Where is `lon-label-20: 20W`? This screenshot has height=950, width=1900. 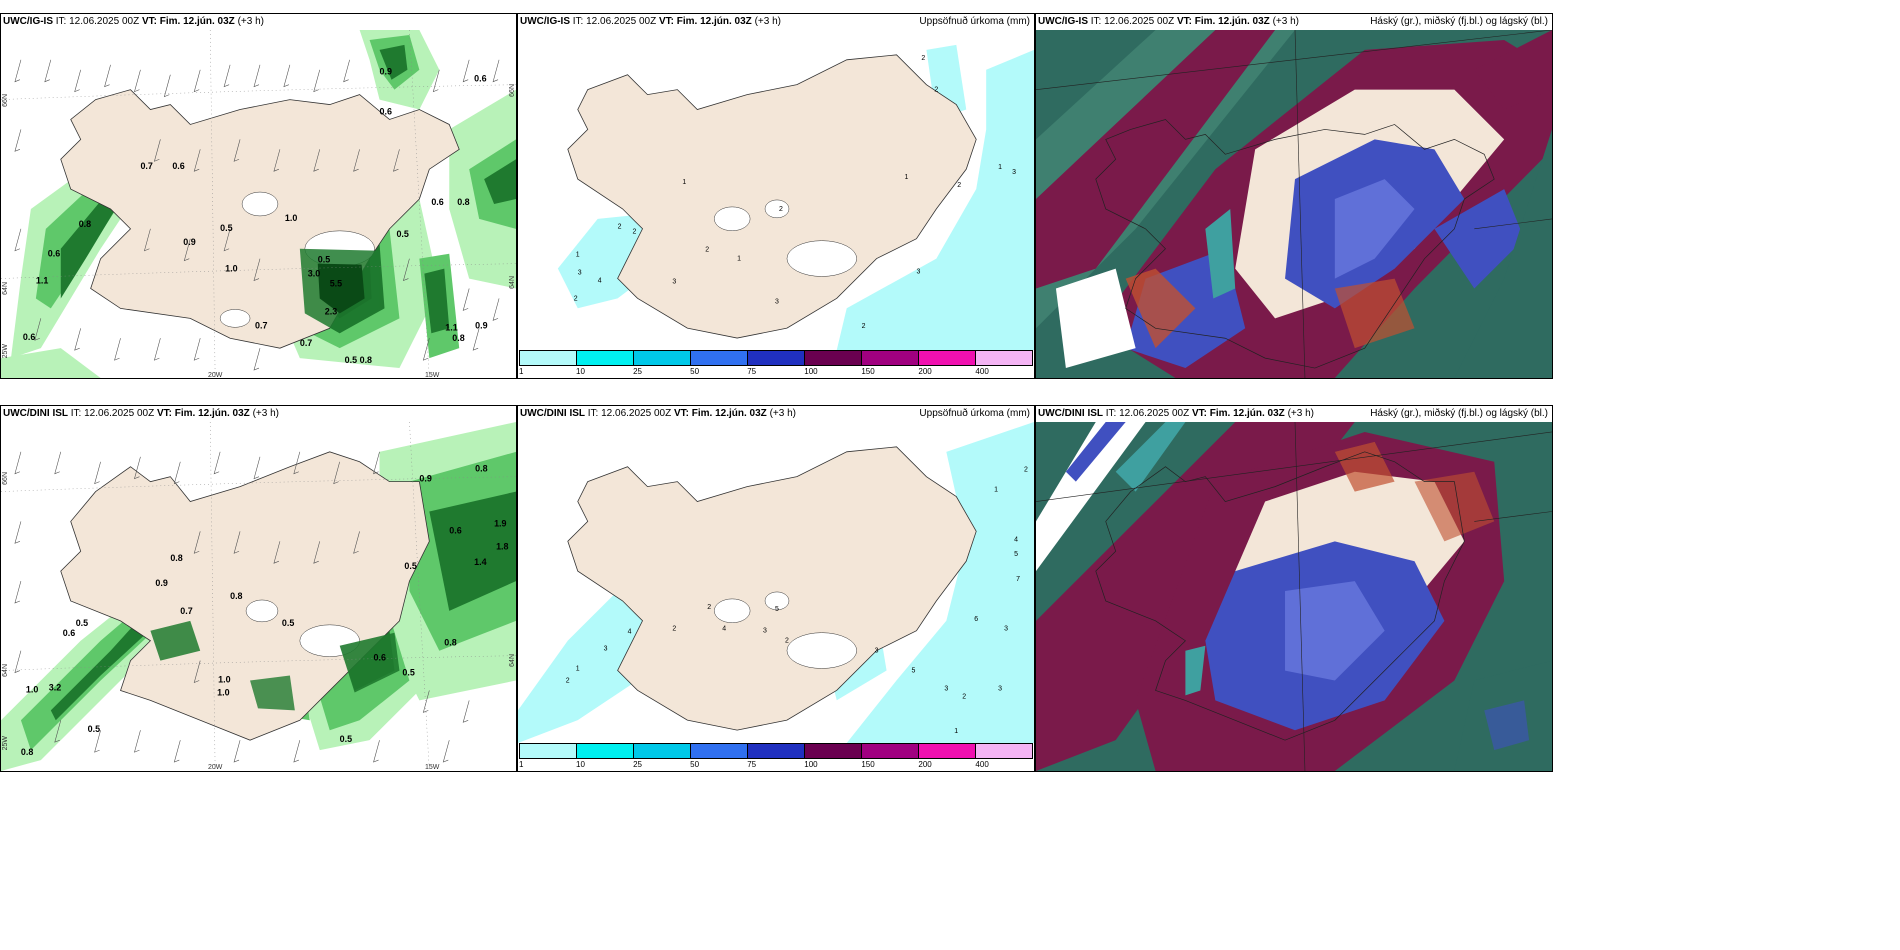
lon-label-20: 20W is located at coordinates (215, 375).